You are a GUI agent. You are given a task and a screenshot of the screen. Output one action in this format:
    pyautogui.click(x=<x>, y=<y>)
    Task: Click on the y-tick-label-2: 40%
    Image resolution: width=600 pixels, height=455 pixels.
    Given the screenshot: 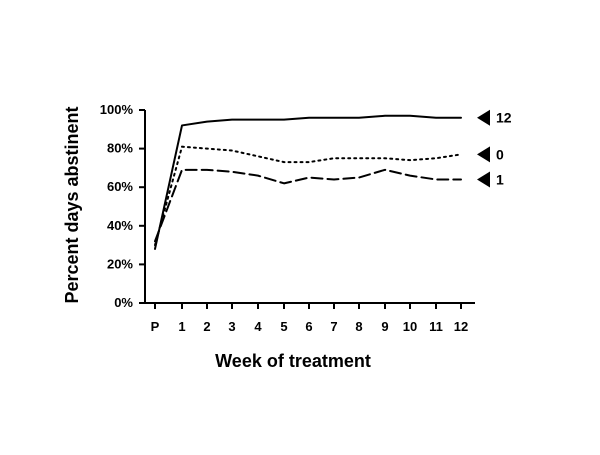 What is the action you would take?
    pyautogui.click(x=120, y=225)
    